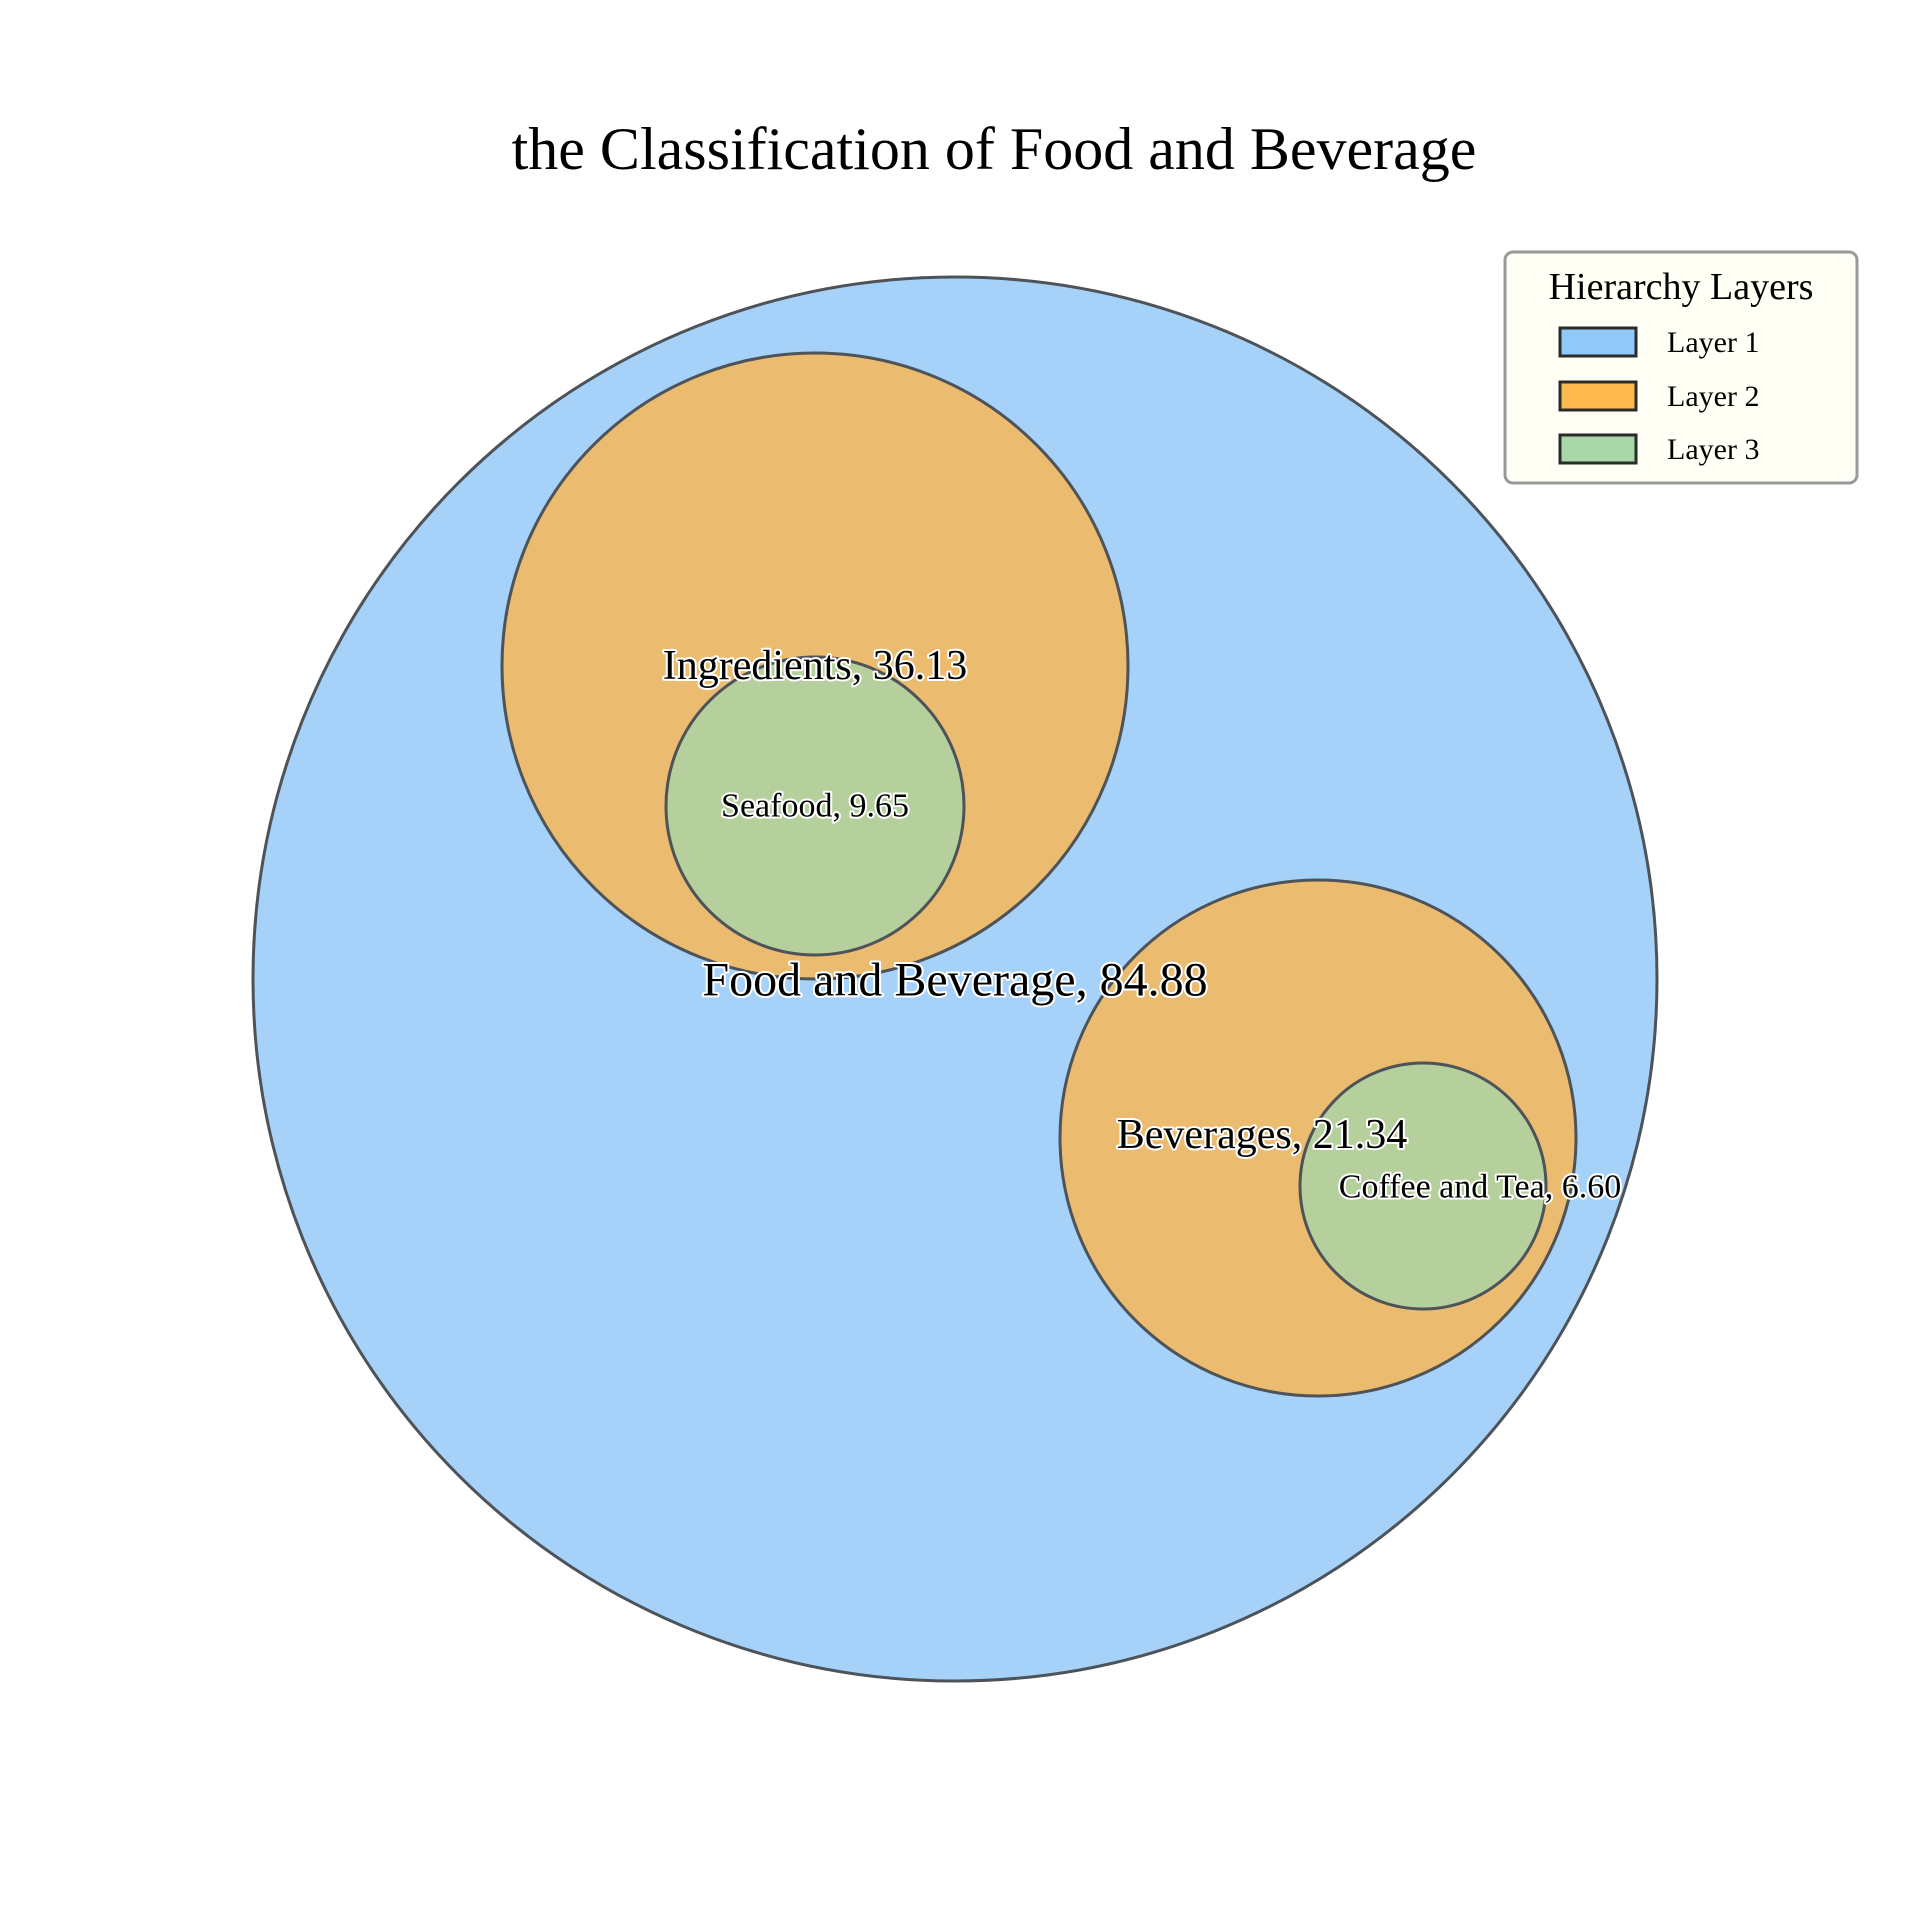 Image resolution: width=1920 pixels, height=1920 pixels. I want to click on label-coffee-and-tea: Coffee and Tea, 6.60, so click(1480, 1187).